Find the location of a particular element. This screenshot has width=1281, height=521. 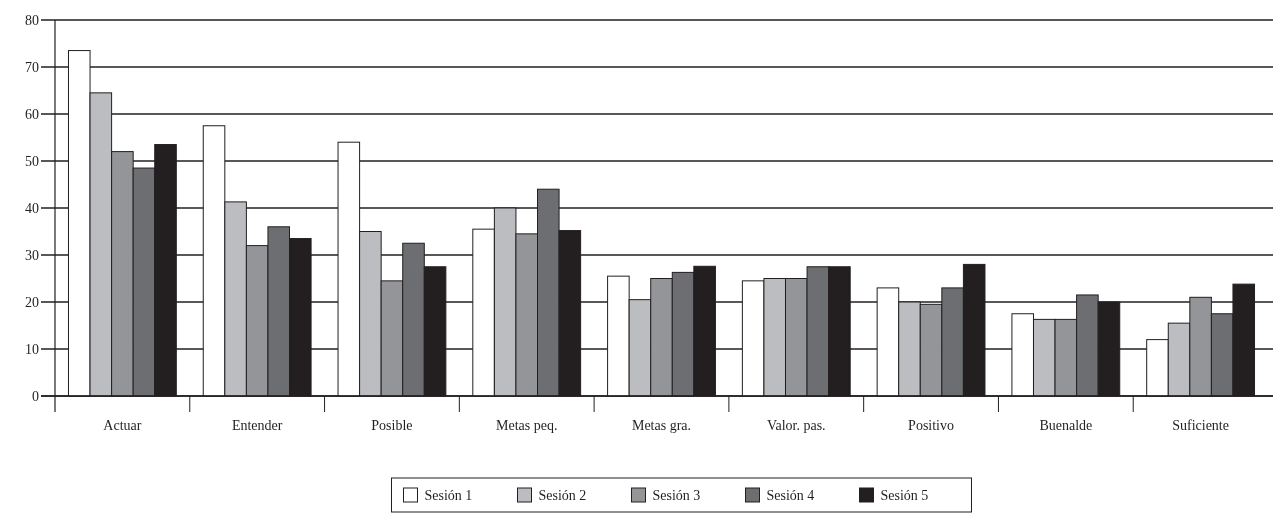

legend-label: Sesión 4 is located at coordinates (790, 495).